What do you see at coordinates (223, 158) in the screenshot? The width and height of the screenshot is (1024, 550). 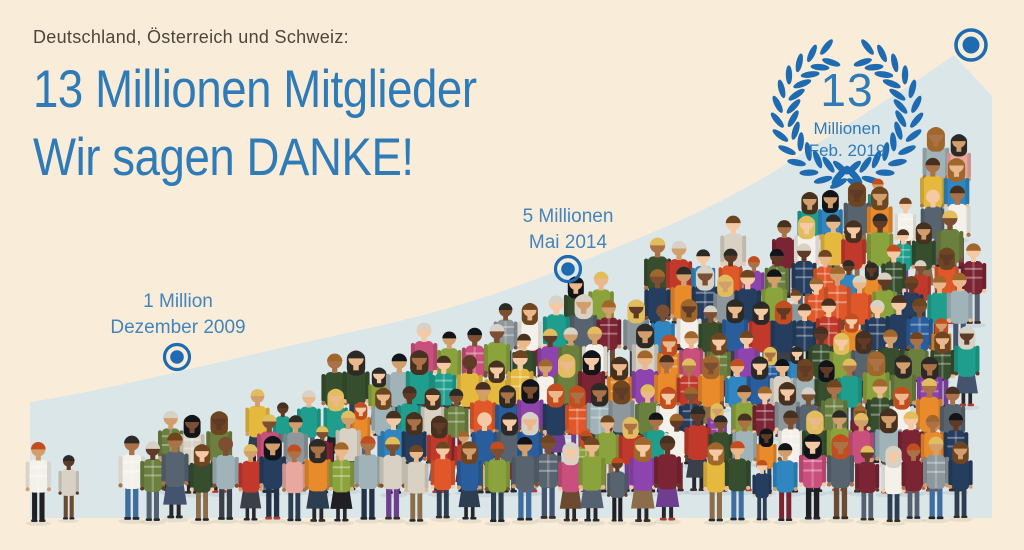 I see `headline-line2: Wir sagen DANKE!` at bounding box center [223, 158].